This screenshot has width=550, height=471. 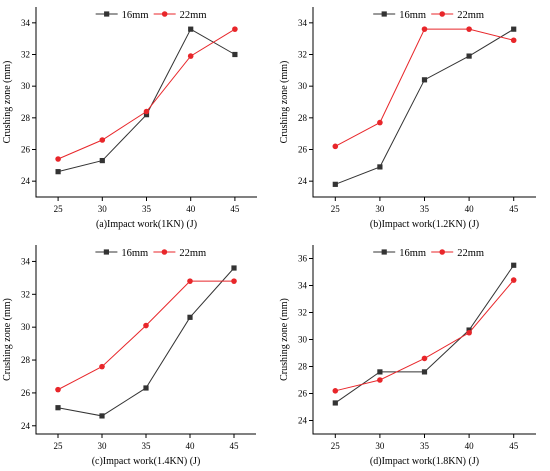 I want to click on series-line, so click(x=146, y=100).